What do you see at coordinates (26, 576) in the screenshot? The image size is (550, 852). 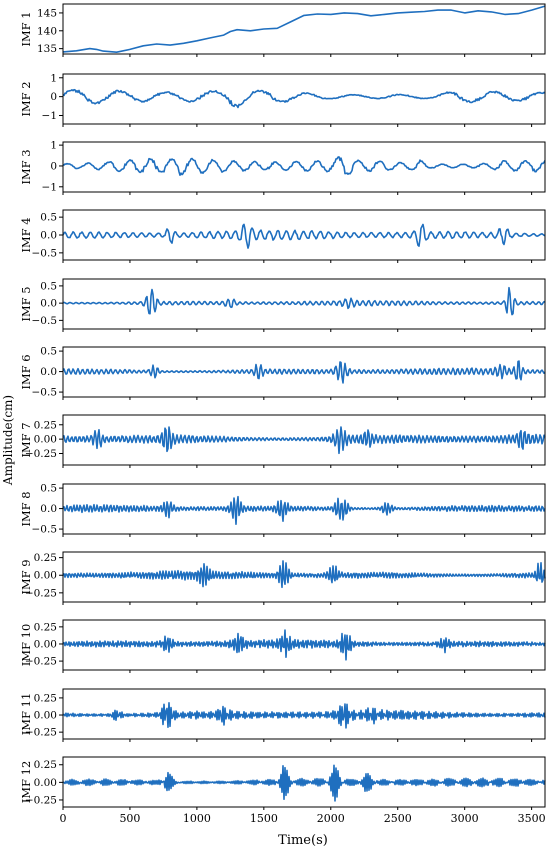 I see `panel-label: IMF 9` at bounding box center [26, 576].